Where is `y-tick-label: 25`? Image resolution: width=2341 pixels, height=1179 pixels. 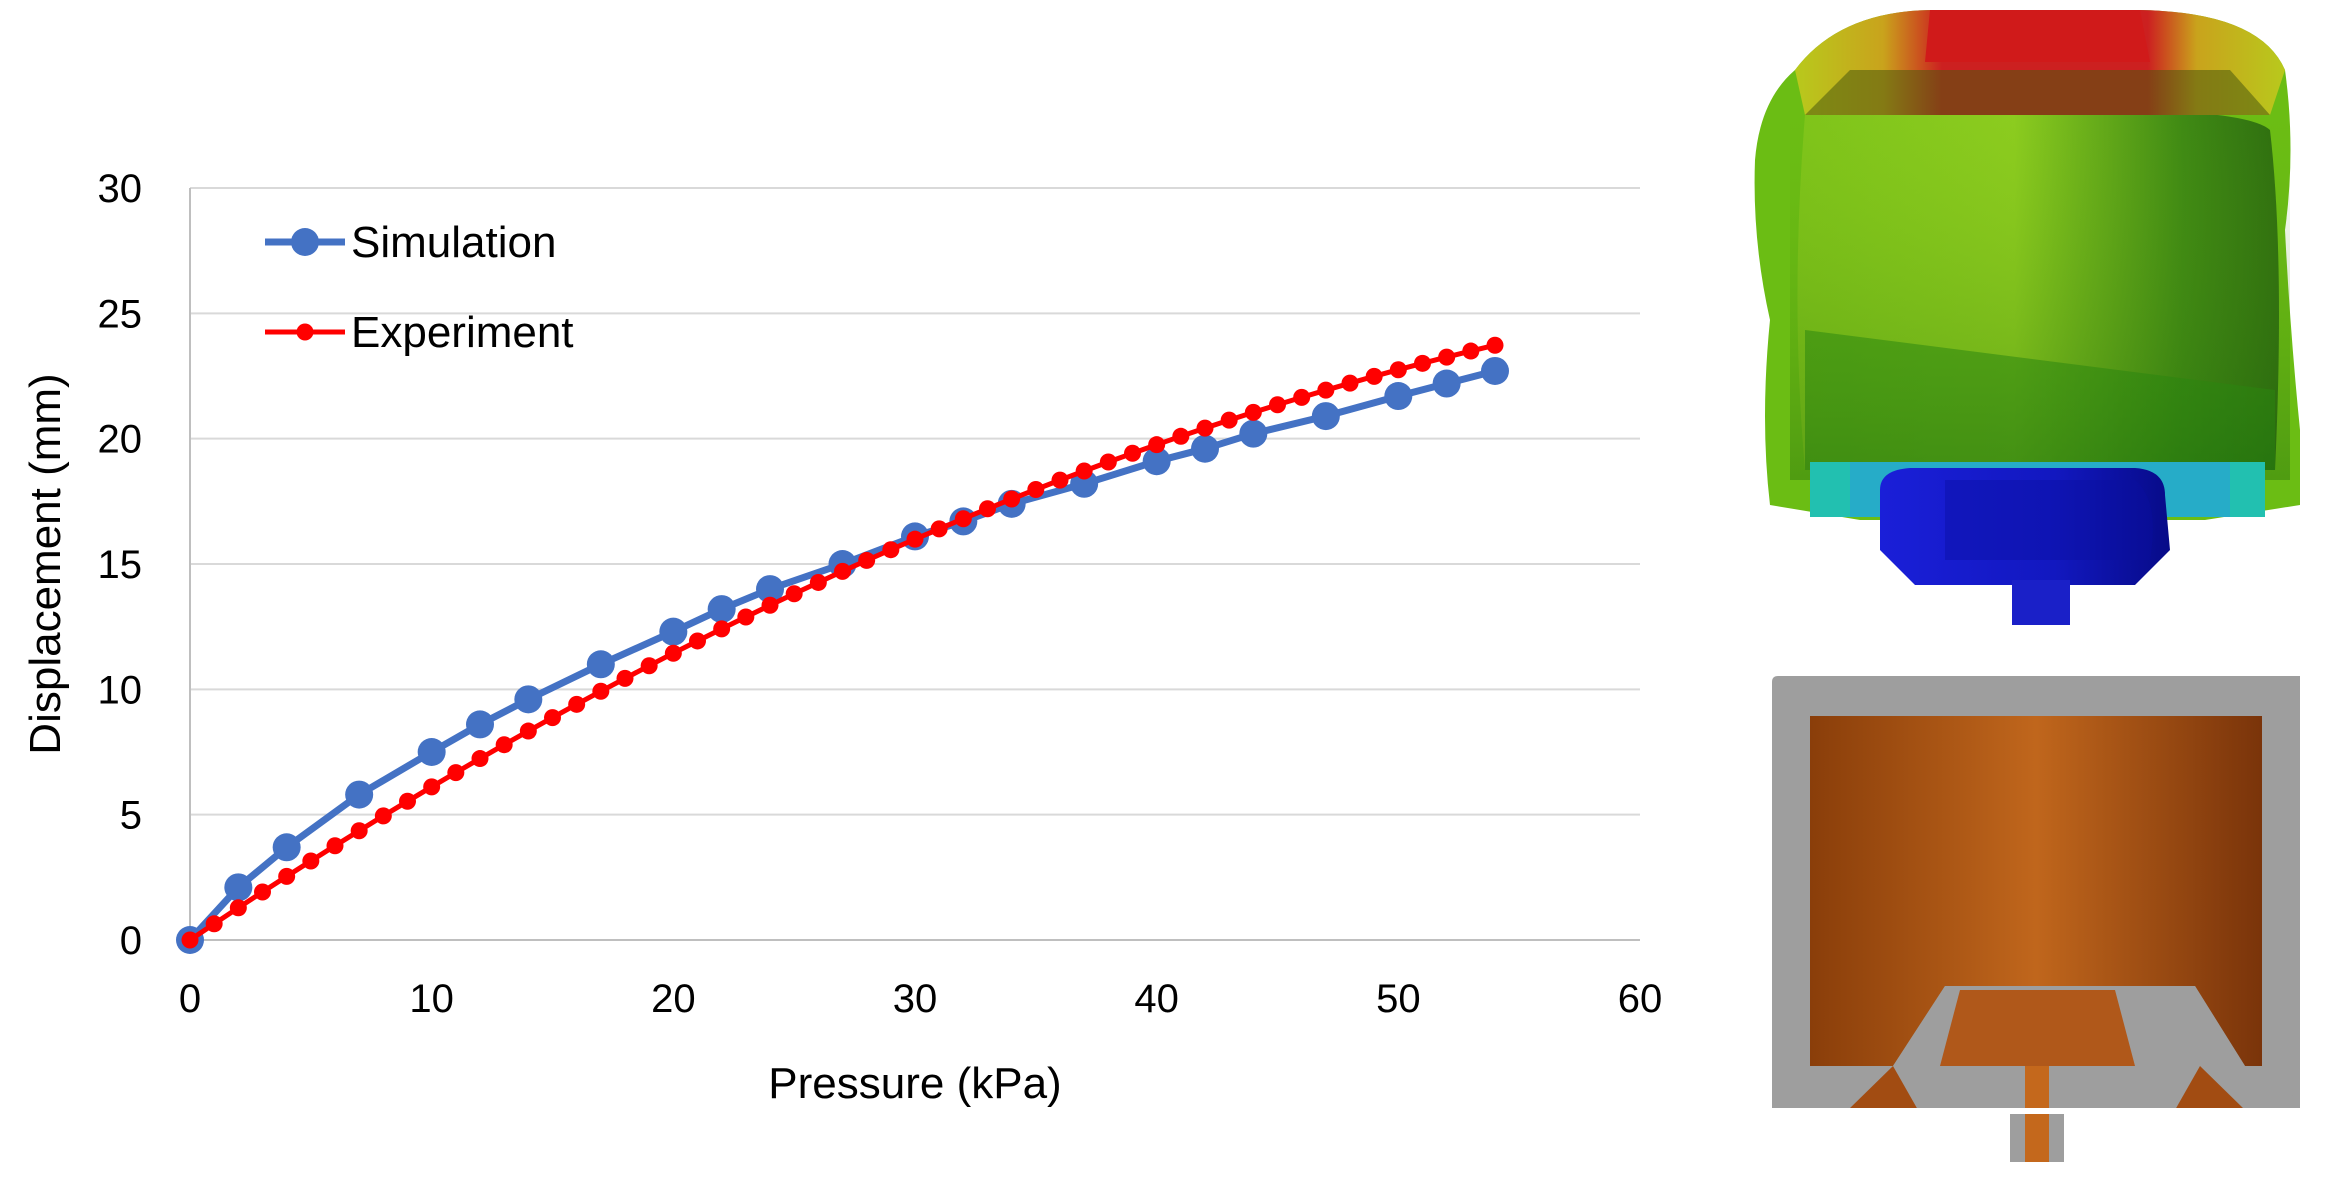
y-tick-label: 25 is located at coordinates (120, 314).